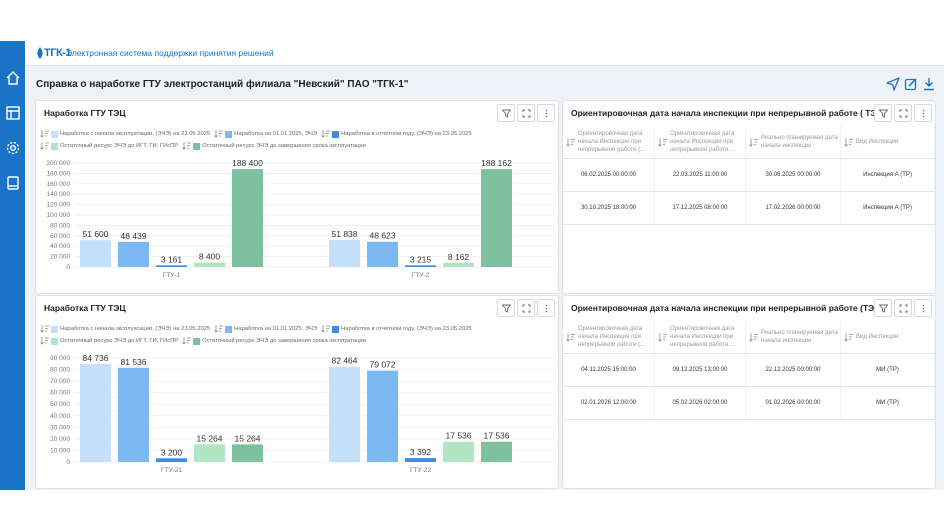  What do you see at coordinates (59, 163) in the screenshot?
I see `y-tick-label: 200 000` at bounding box center [59, 163].